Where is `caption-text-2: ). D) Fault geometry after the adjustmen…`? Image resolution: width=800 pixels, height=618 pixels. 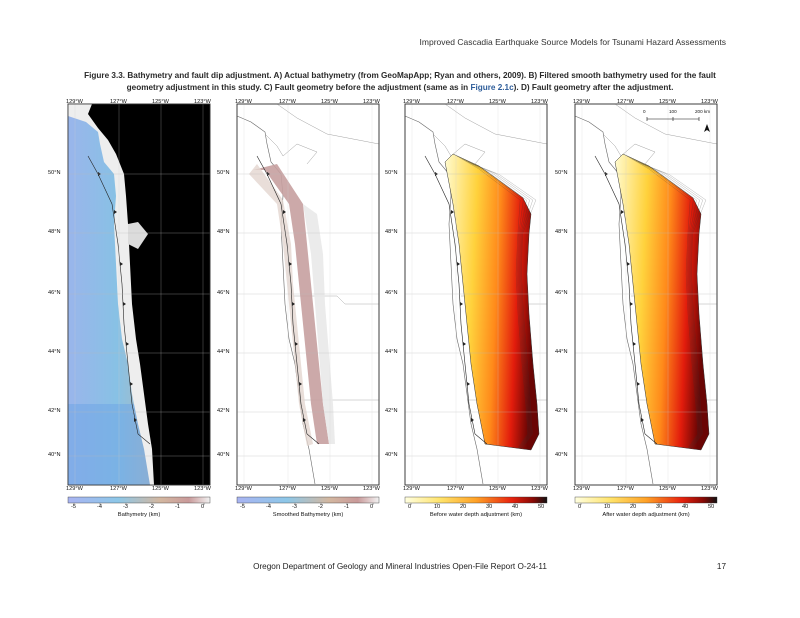 caption-text-2: ). D) Fault geometry after the adjustmen… is located at coordinates (593, 87).